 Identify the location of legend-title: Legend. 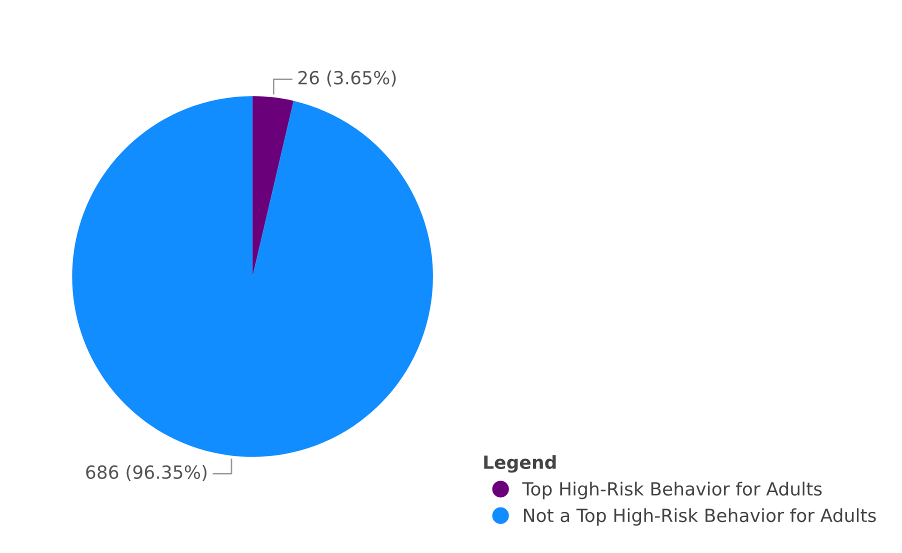
(520, 464).